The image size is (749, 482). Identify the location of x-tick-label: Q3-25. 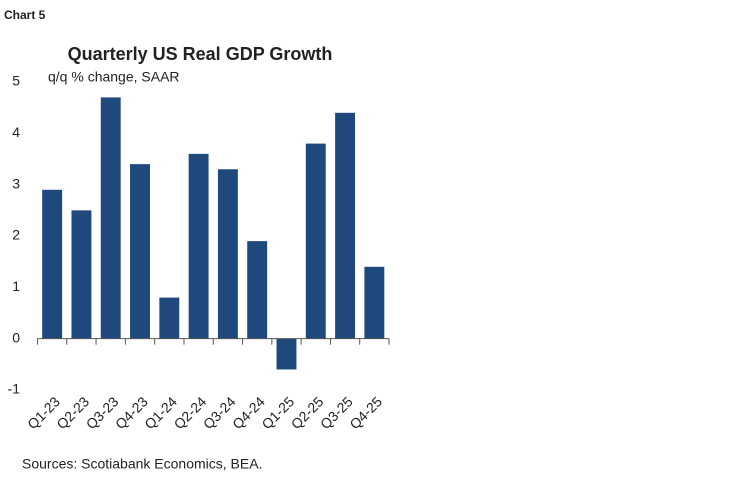
(336, 412).